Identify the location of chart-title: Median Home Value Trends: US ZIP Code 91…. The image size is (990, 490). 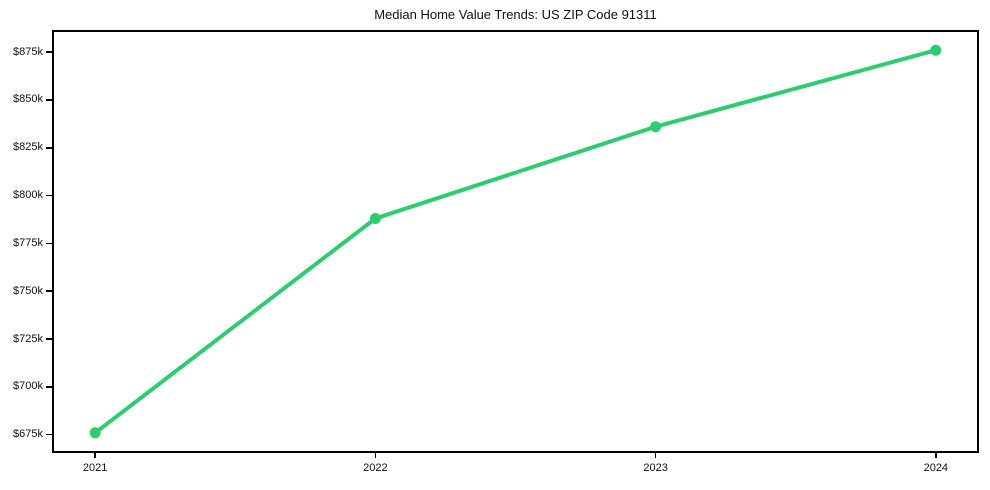
(515, 14).